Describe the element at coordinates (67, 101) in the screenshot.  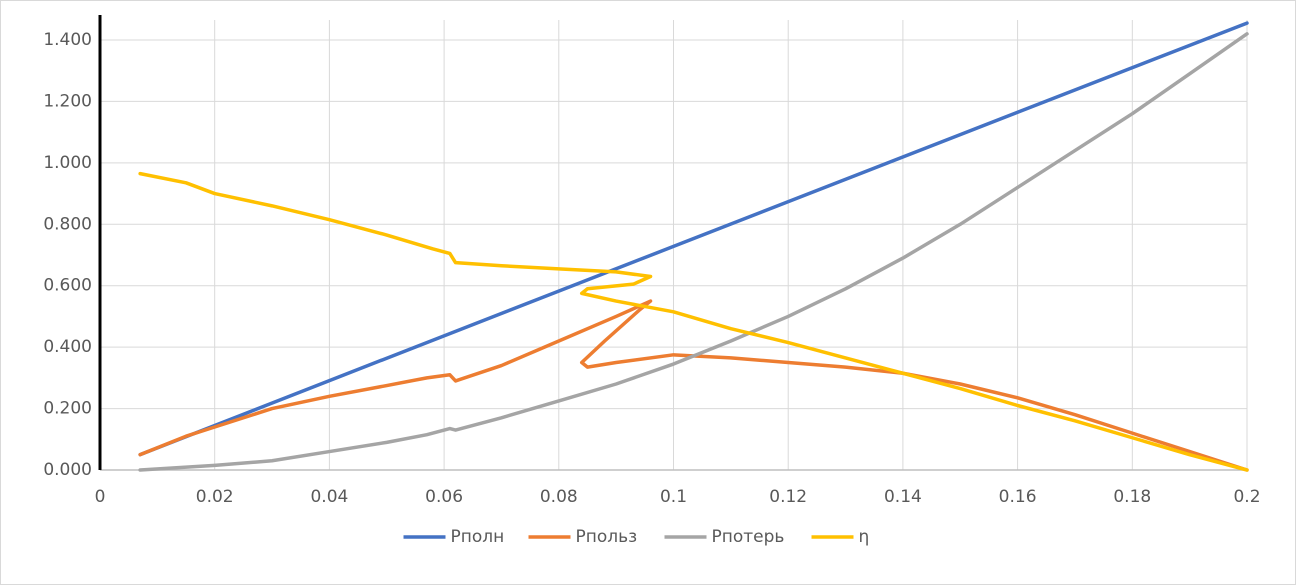
I see `y-tick-label: 1.200` at that location.